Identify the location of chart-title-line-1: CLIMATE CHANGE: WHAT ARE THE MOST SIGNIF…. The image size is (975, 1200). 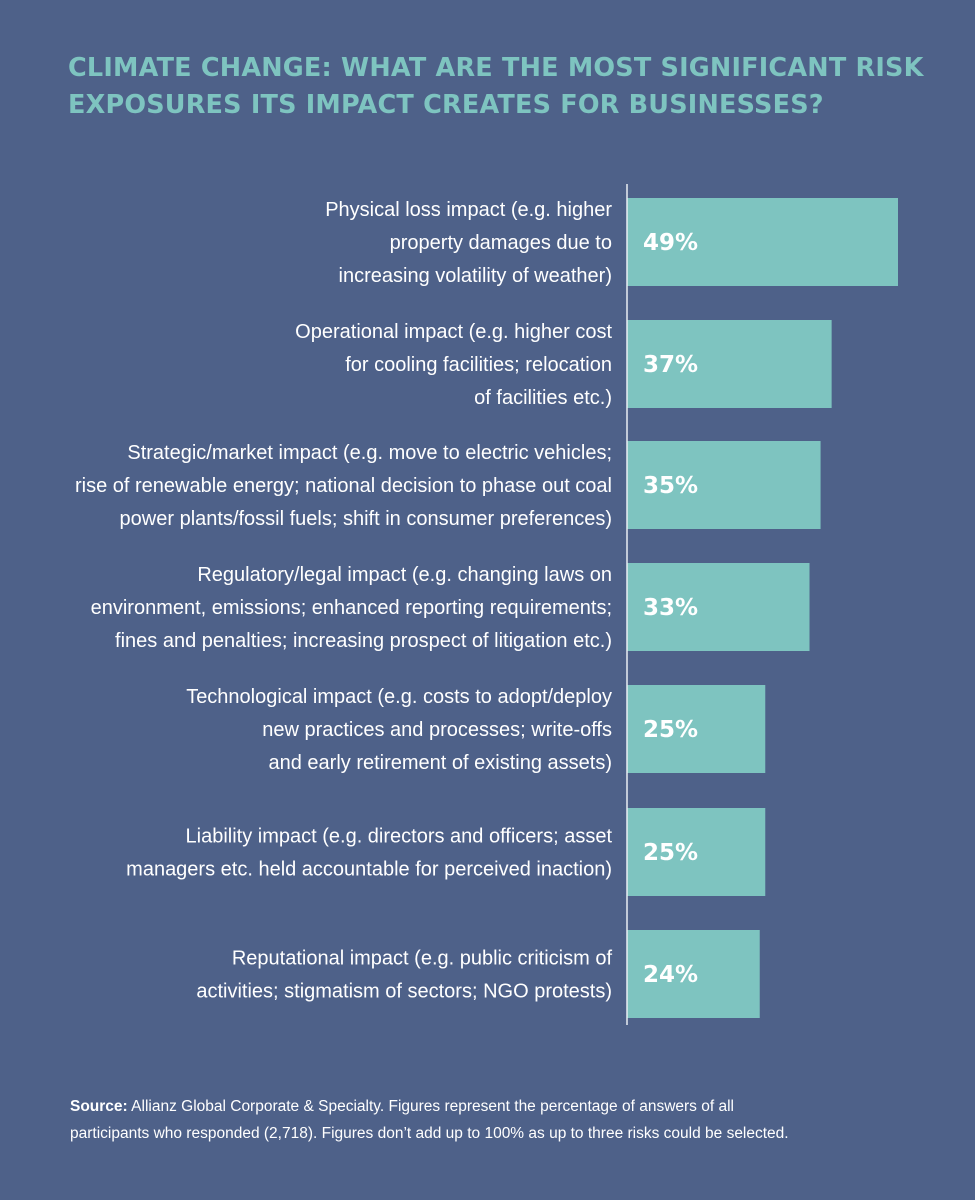
(496, 68).